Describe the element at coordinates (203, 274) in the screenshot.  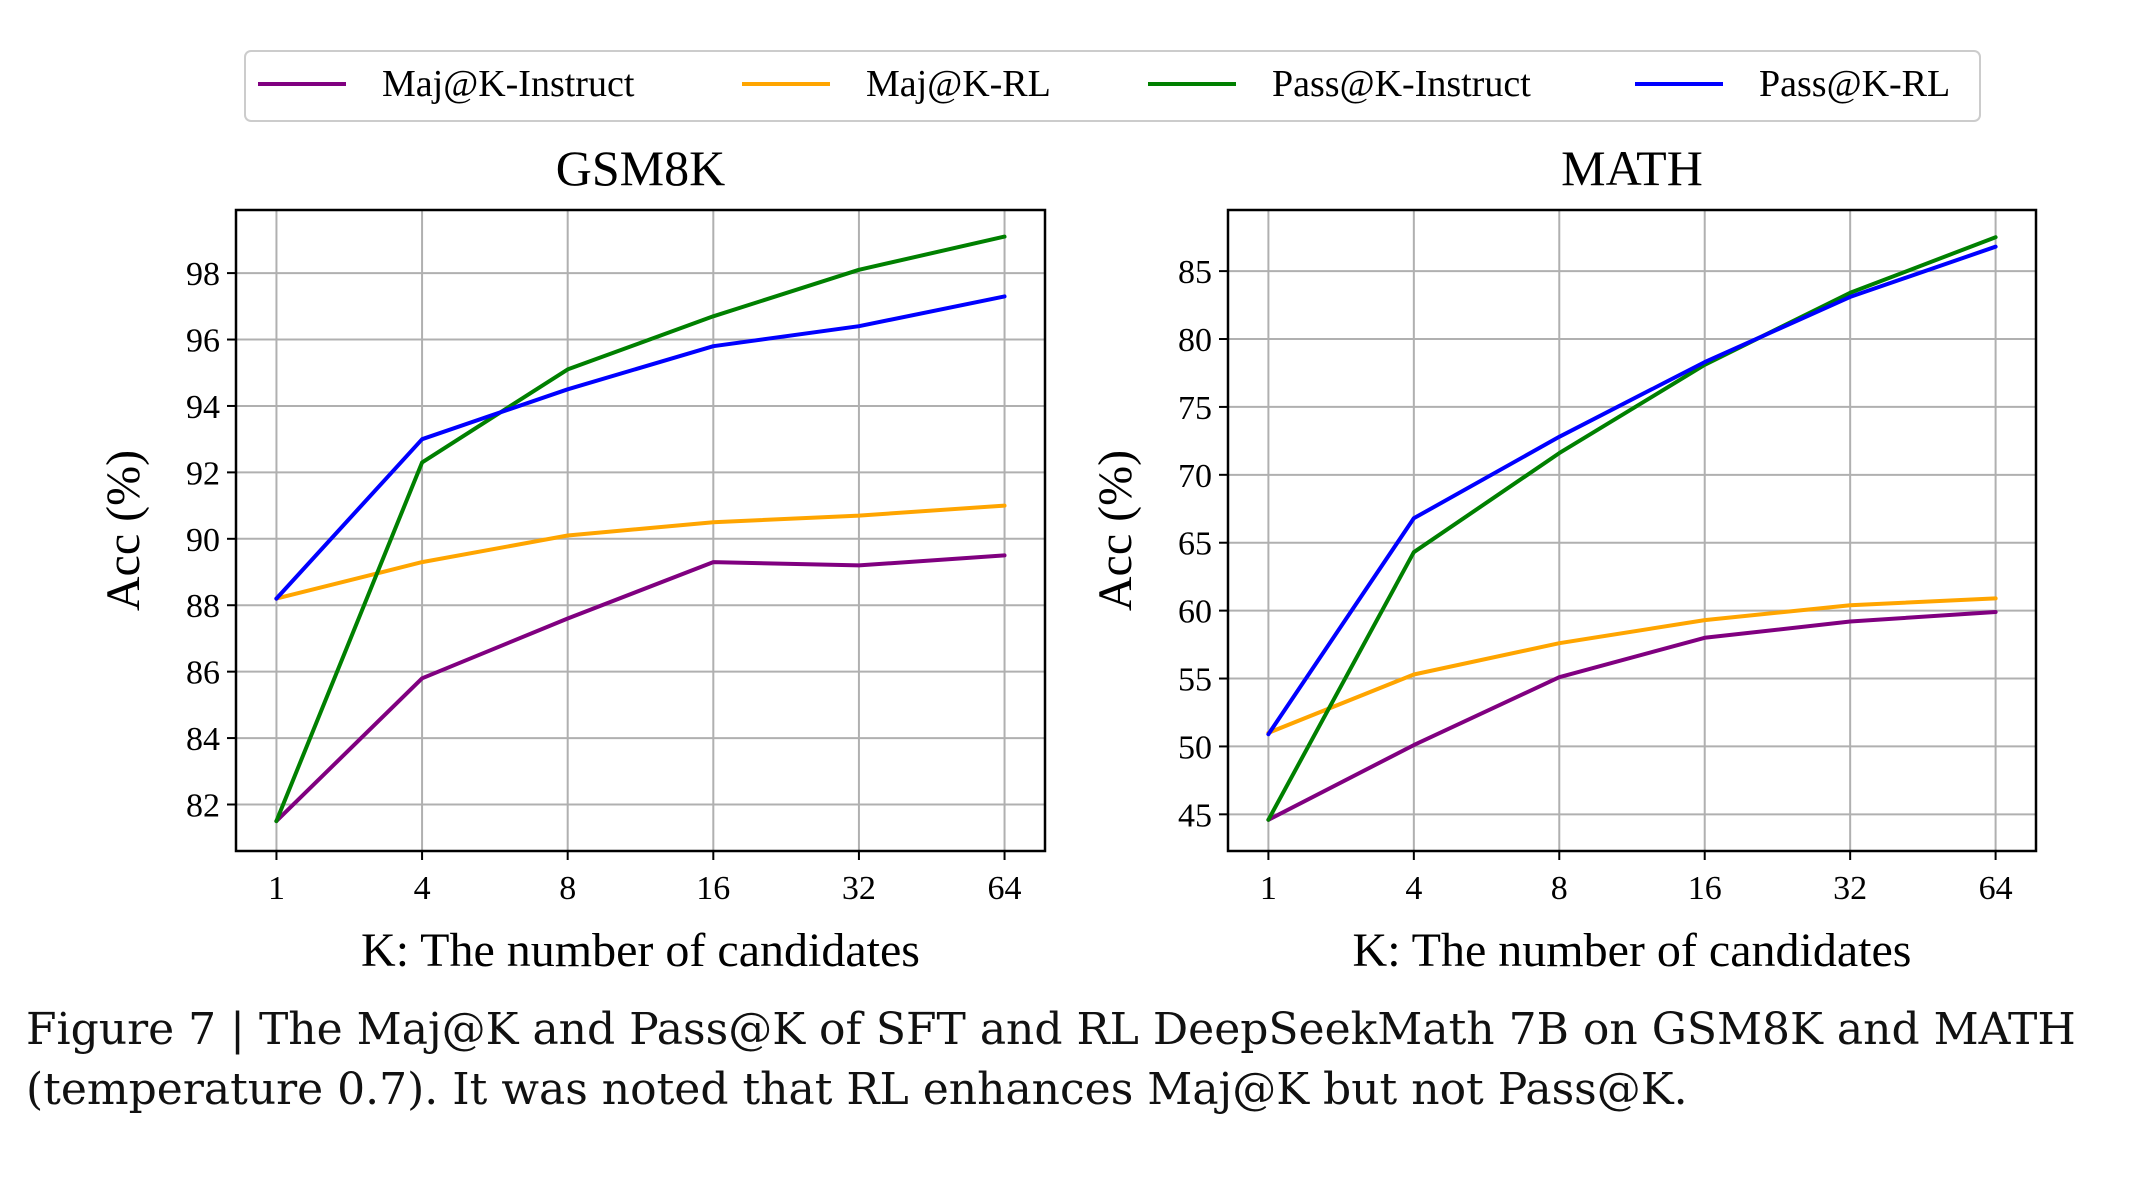
I see `y-tick-label: 98` at that location.